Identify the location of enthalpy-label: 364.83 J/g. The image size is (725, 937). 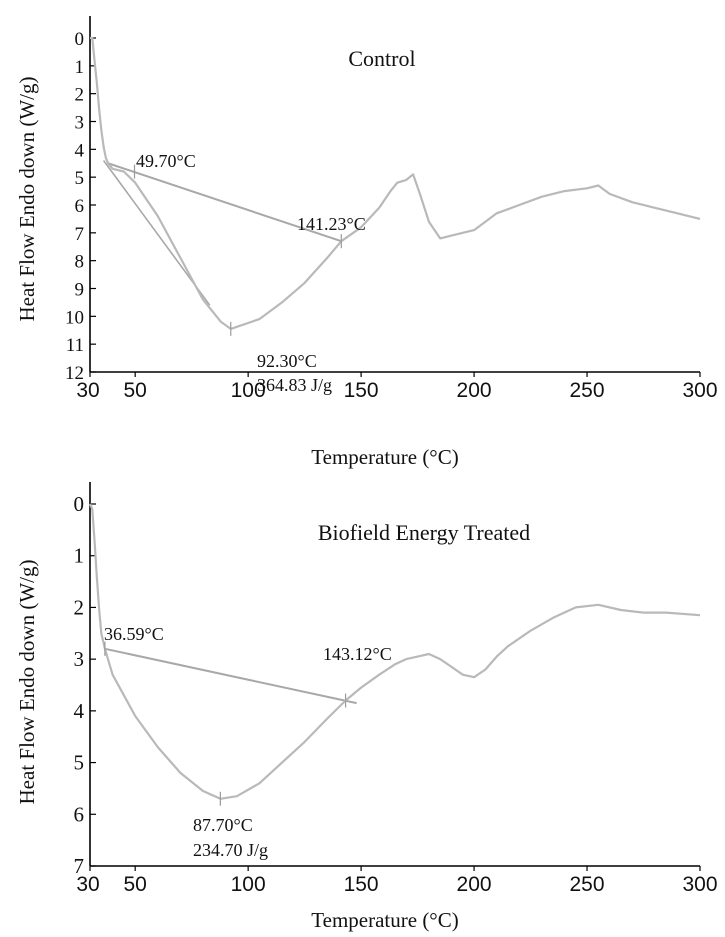
(294, 385).